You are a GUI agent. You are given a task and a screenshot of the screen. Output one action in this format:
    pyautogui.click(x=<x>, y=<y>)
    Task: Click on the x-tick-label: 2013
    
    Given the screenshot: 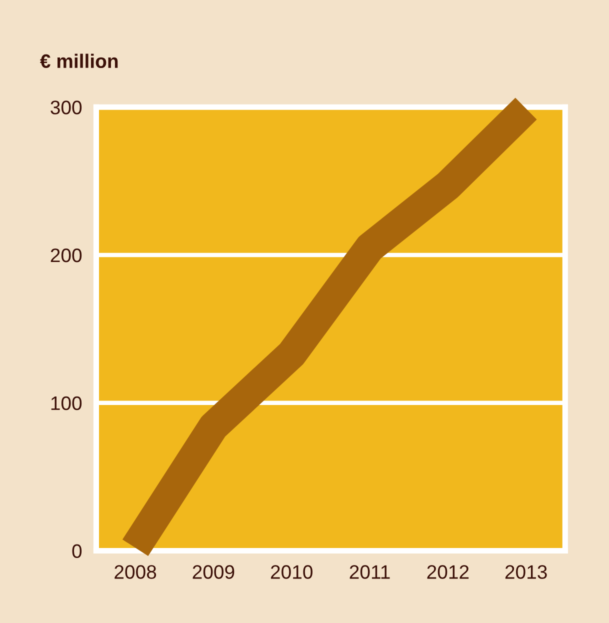 What is the action you would take?
    pyautogui.click(x=526, y=572)
    